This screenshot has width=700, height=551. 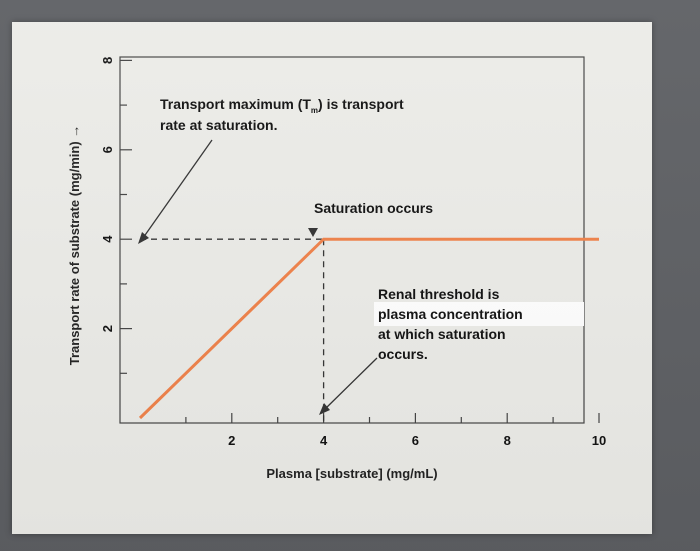 What do you see at coordinates (350, 384) in the screenshot?
I see `arrow-renal-threshold` at bounding box center [350, 384].